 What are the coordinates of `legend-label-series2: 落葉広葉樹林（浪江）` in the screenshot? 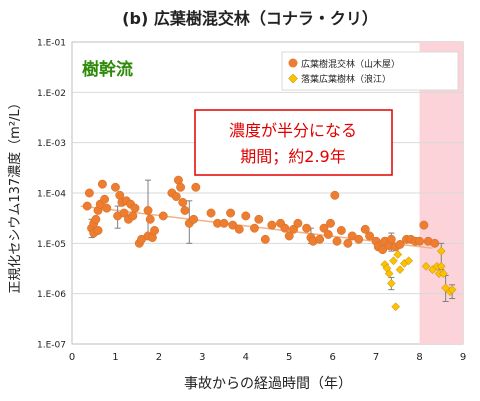 It's located at (346, 79).